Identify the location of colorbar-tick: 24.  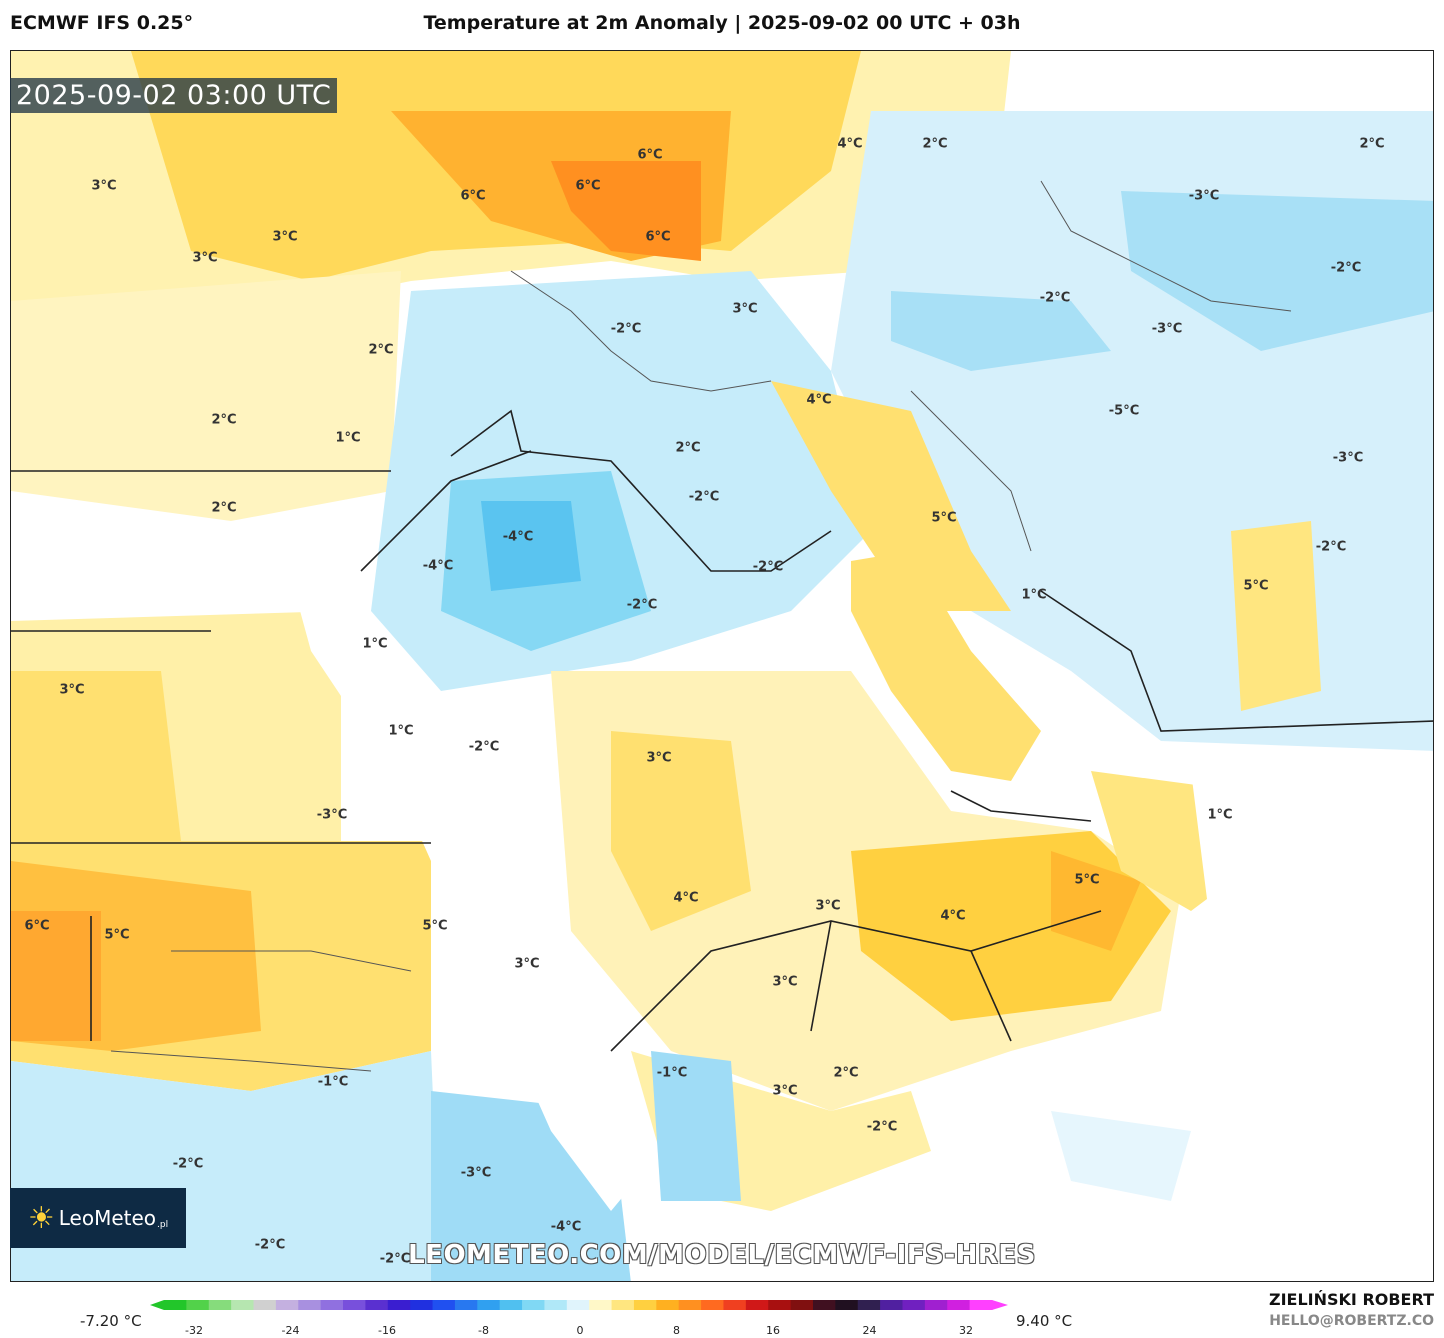
(869, 1330).